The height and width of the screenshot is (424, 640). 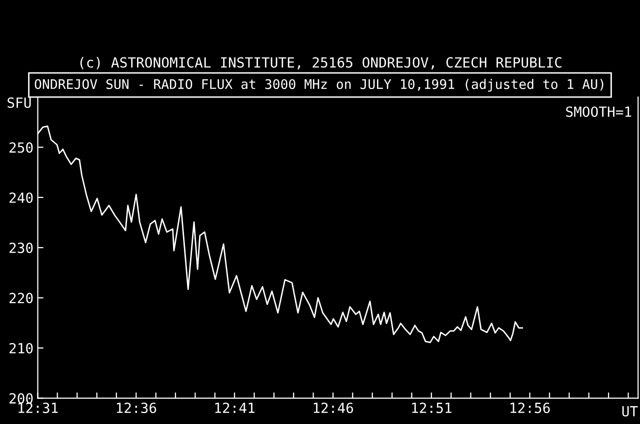 I want to click on annotation: SMOOTH=1, so click(x=599, y=111).